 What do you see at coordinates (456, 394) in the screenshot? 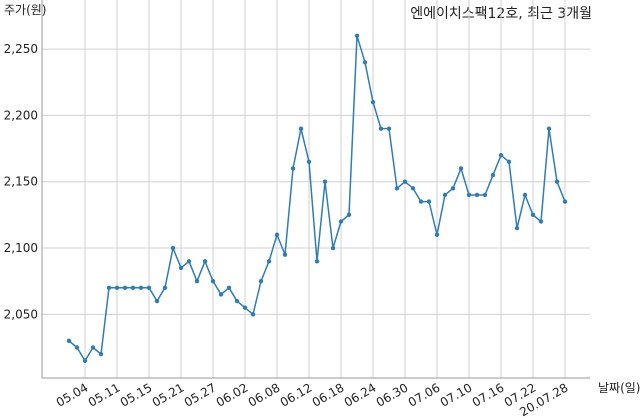
I see `x-tick-label: 07.10` at bounding box center [456, 394].